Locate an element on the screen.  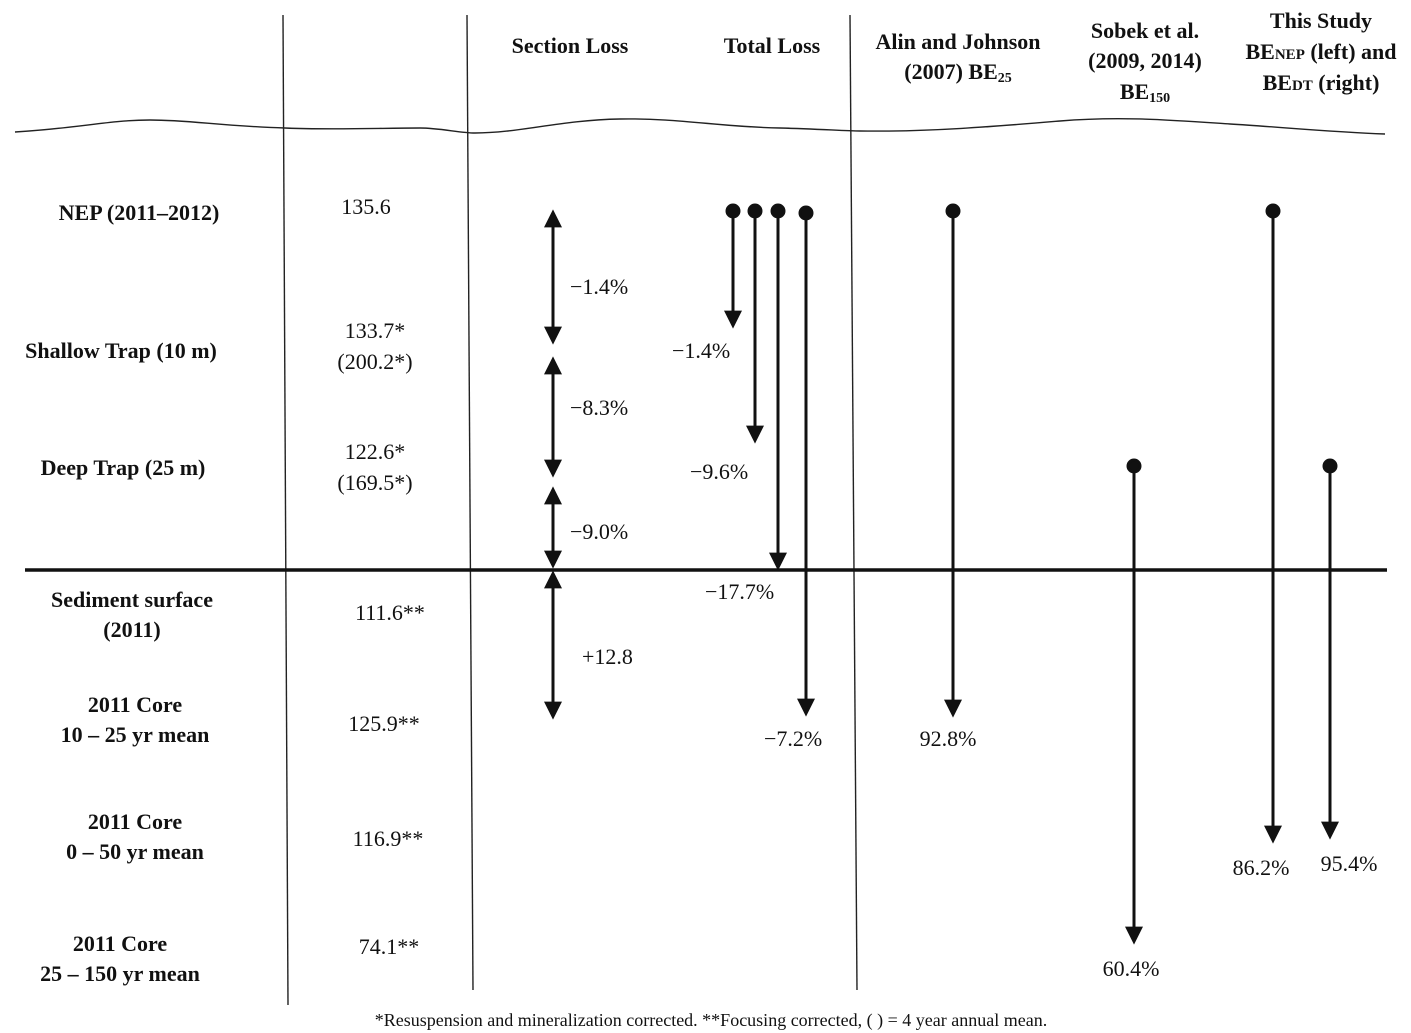
row-label-nep: NEP (2011–2012) is located at coordinates (139, 212).